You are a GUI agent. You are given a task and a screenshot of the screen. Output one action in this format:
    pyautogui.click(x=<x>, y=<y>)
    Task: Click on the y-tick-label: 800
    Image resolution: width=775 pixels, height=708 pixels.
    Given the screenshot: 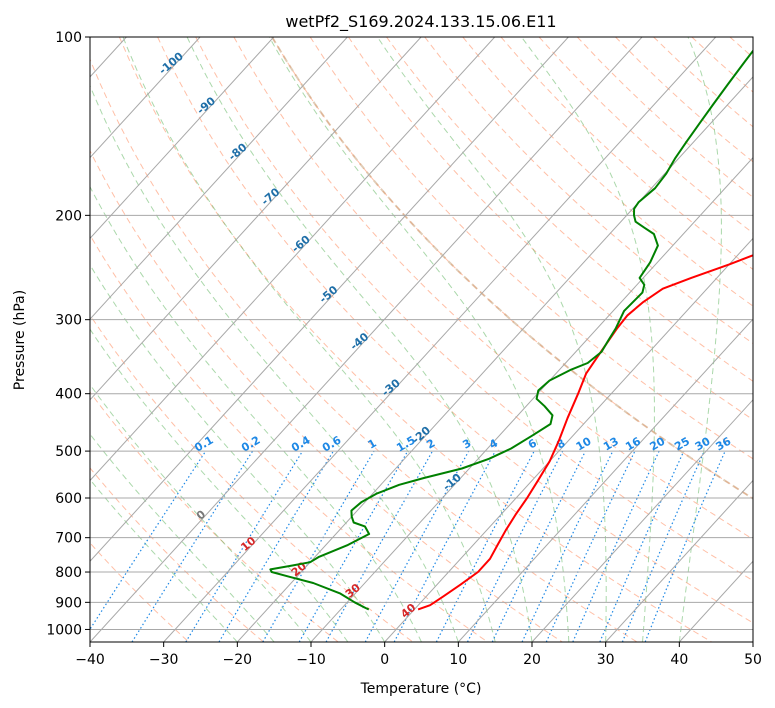 What is the action you would take?
    pyautogui.click(x=68, y=573)
    